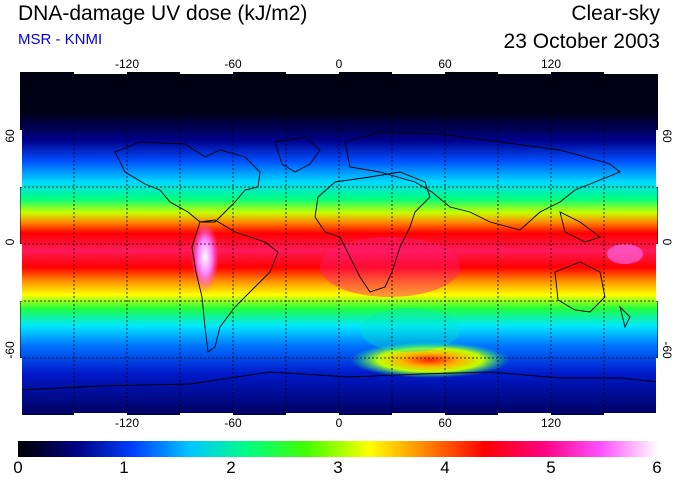 The width and height of the screenshot is (678, 480). Describe the element at coordinates (60, 39) in the screenshot. I see `source-label: MSR - KNMI` at that location.